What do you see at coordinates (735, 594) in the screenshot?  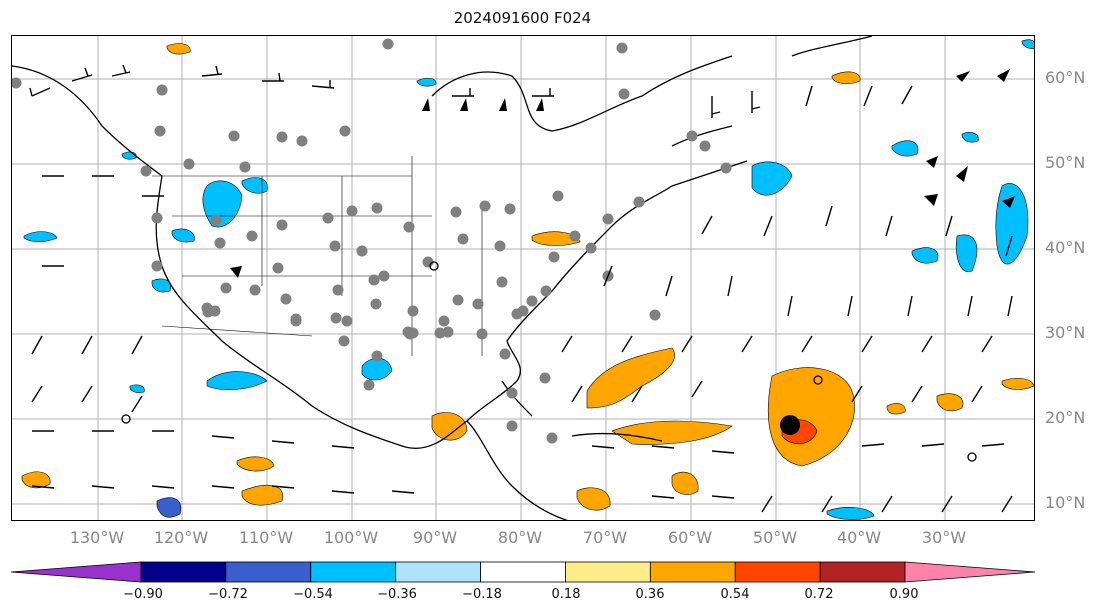 I see `colorbar-tick-label: 0.54` at bounding box center [735, 594].